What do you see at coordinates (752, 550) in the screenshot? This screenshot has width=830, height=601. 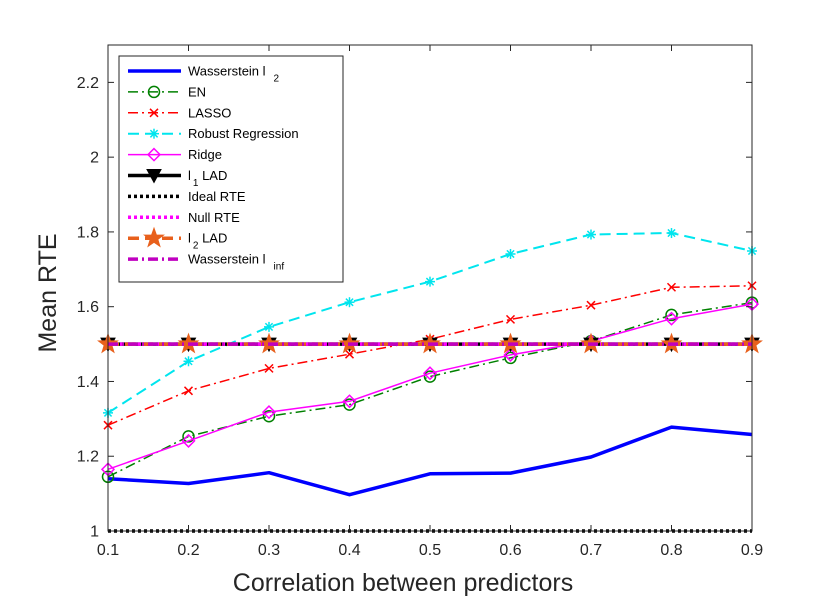 I see `x-tick-label: 0.9` at bounding box center [752, 550].